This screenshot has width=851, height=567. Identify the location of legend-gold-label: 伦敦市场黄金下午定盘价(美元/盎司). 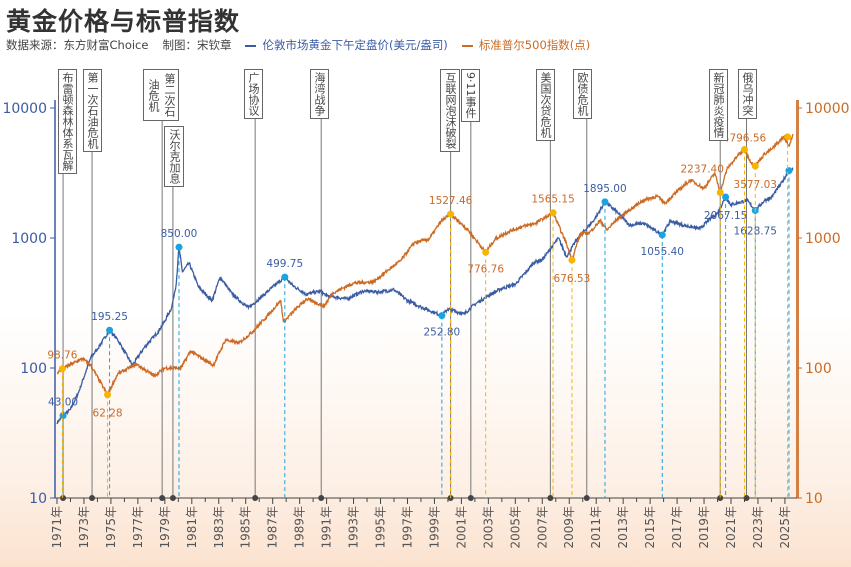
(355, 45).